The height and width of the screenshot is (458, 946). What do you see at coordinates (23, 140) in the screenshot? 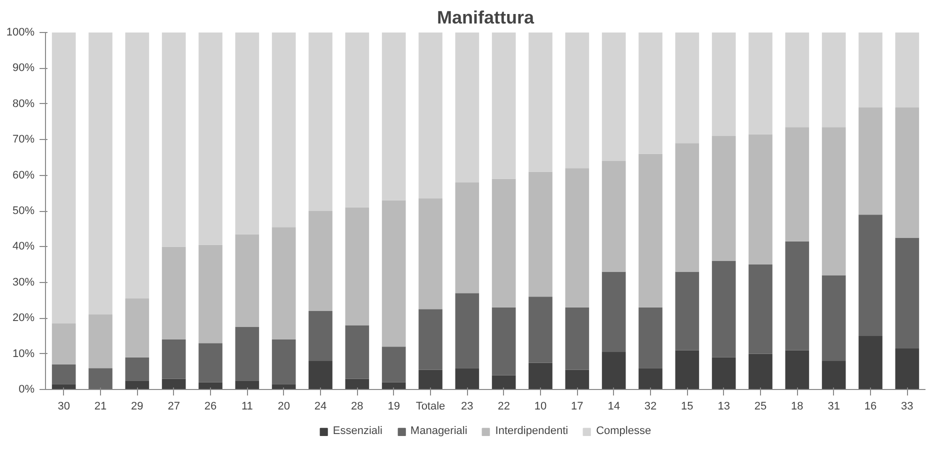
I see `y-tick-label: 70%` at bounding box center [23, 140].